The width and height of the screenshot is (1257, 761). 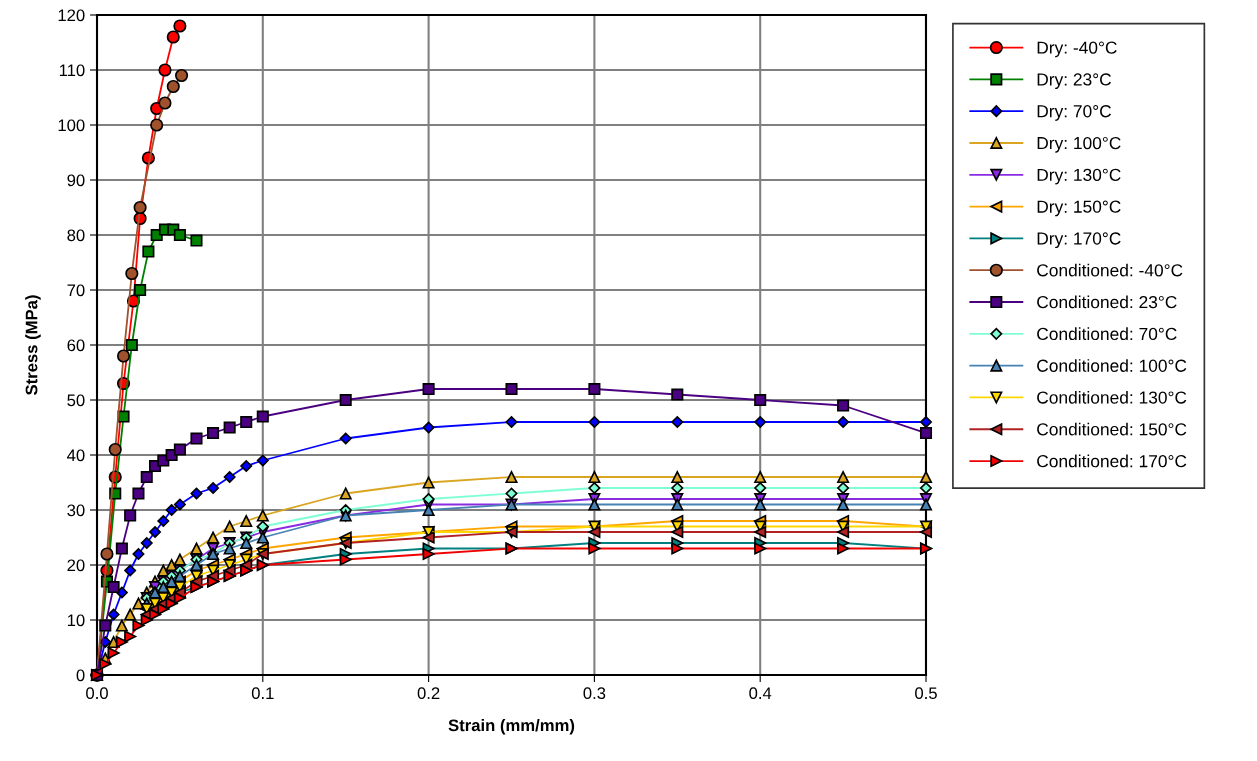 What do you see at coordinates (1107, 302) in the screenshot?
I see `legend-label: Conditioned: 23°C` at bounding box center [1107, 302].